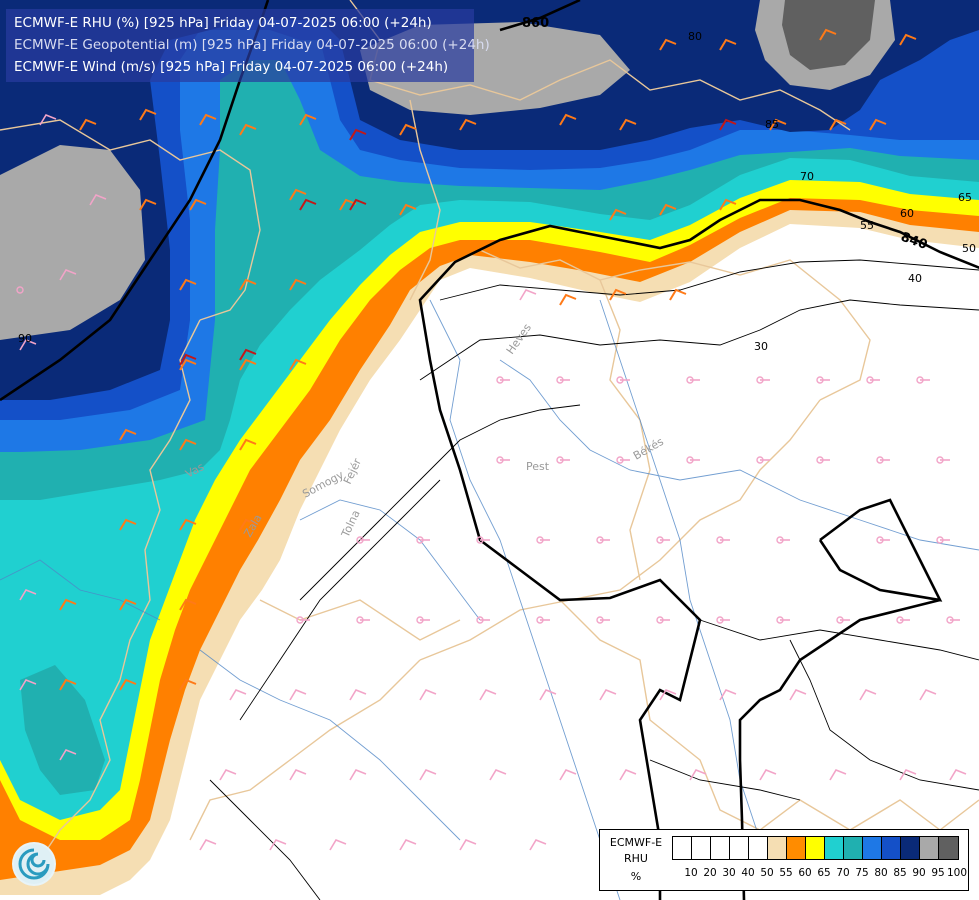 This screenshot has height=900, width=979. I want to click on legend-tick: 30, so click(729, 873).